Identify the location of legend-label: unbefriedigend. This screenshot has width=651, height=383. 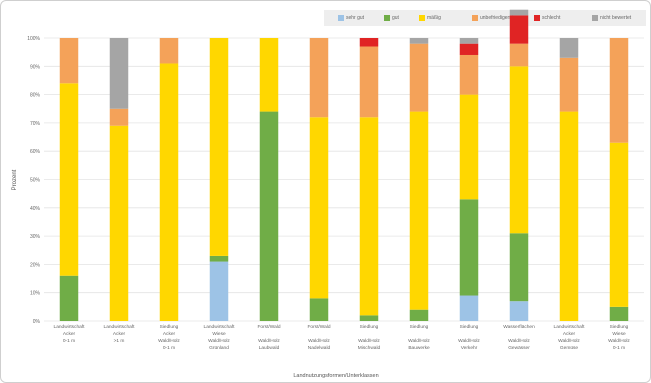
(497, 18).